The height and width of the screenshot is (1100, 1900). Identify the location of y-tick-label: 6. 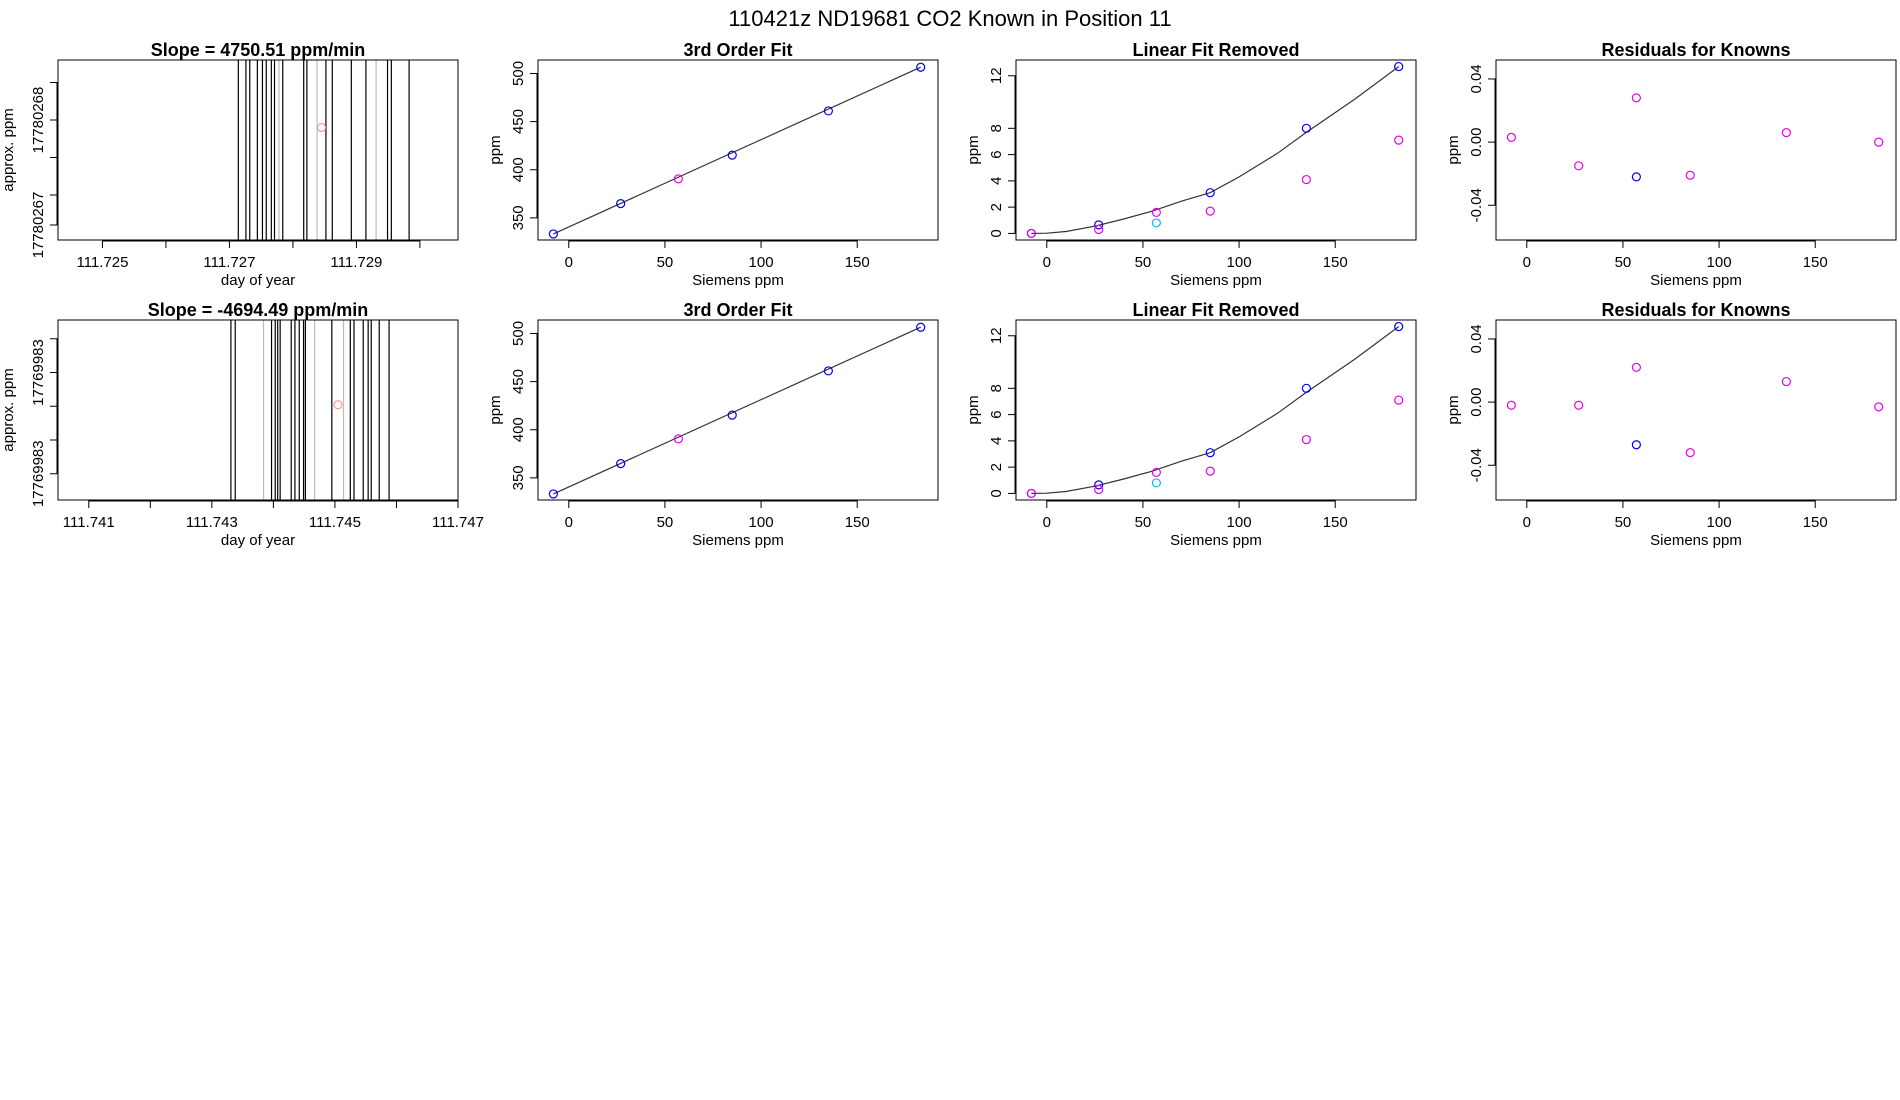
(996, 414).